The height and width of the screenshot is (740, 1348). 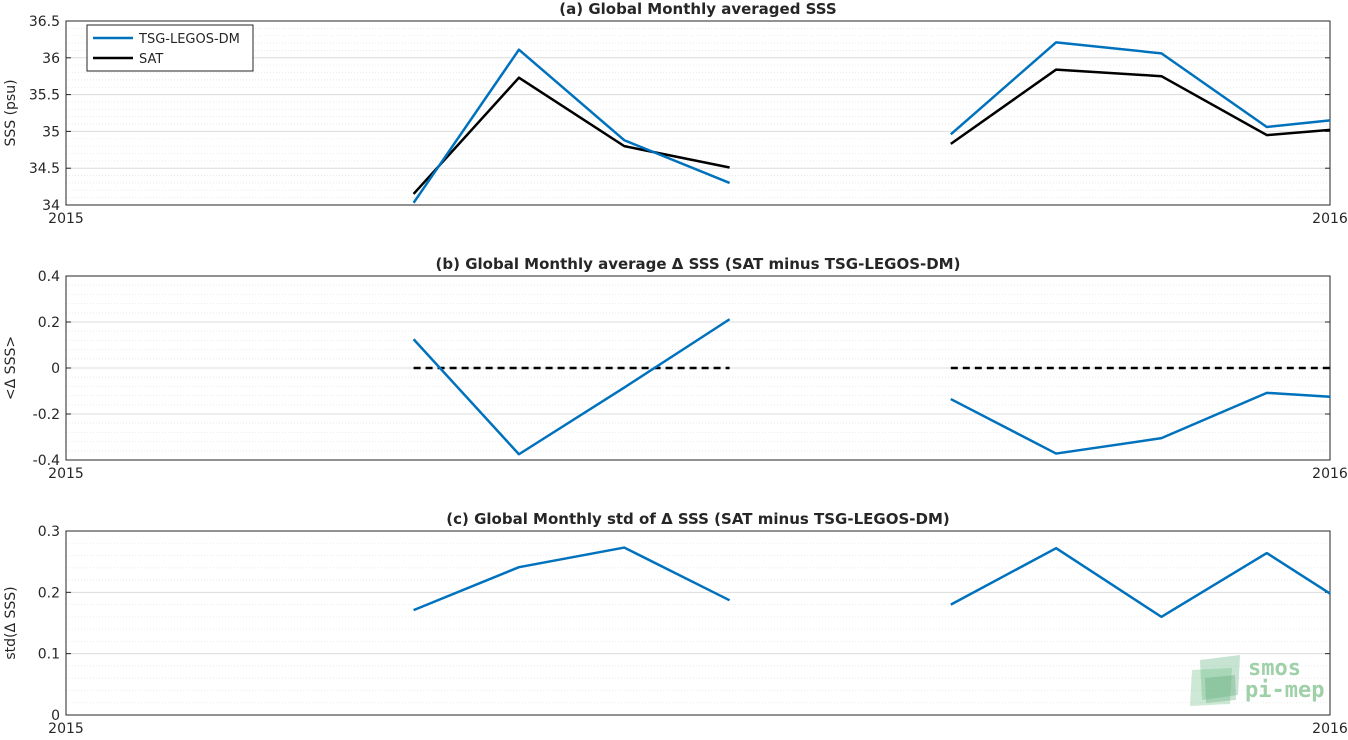 I want to click on legend-box, so click(x=170, y=48).